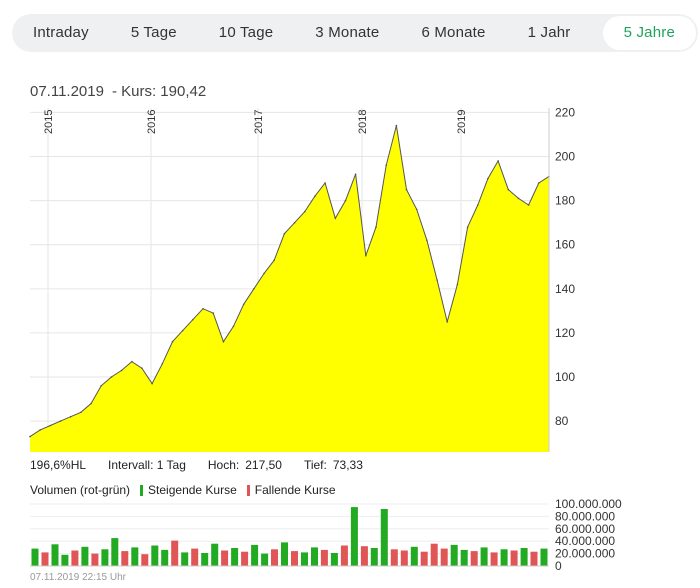 Image resolution: width=700 pixels, height=588 pixels. What do you see at coordinates (248, 490) in the screenshot?
I see `falling-swatch-icon` at bounding box center [248, 490].